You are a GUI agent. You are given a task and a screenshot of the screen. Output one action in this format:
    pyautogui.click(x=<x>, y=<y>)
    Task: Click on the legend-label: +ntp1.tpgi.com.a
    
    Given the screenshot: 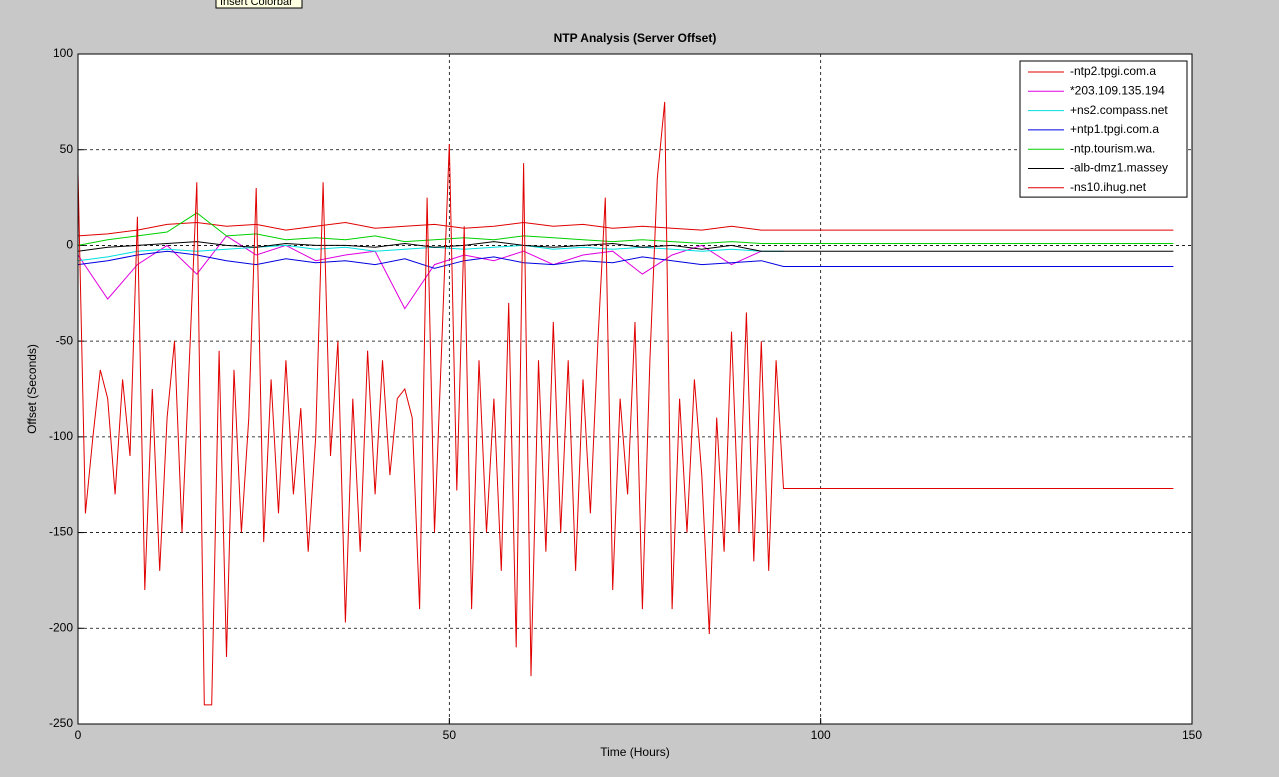 What is the action you would take?
    pyautogui.click(x=1114, y=129)
    